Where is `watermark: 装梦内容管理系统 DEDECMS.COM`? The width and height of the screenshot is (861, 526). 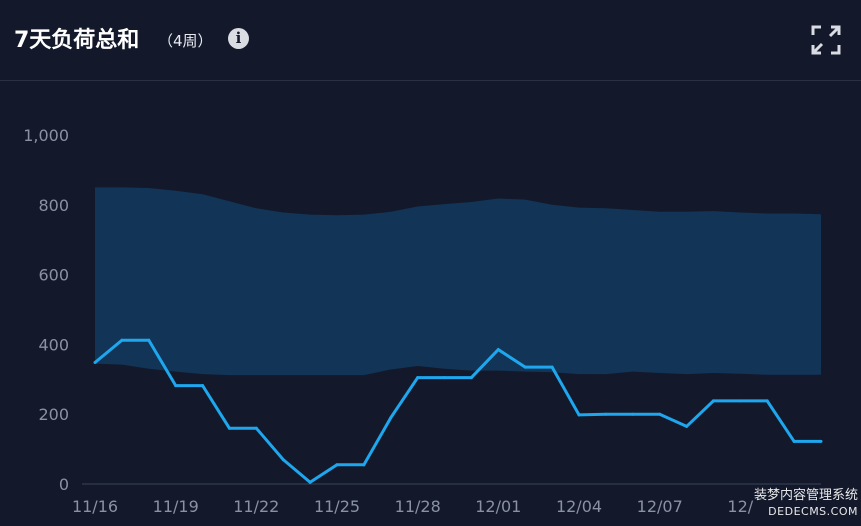 watermark: 装梦内容管理系统 DEDECMS.COM is located at coordinates (804, 504).